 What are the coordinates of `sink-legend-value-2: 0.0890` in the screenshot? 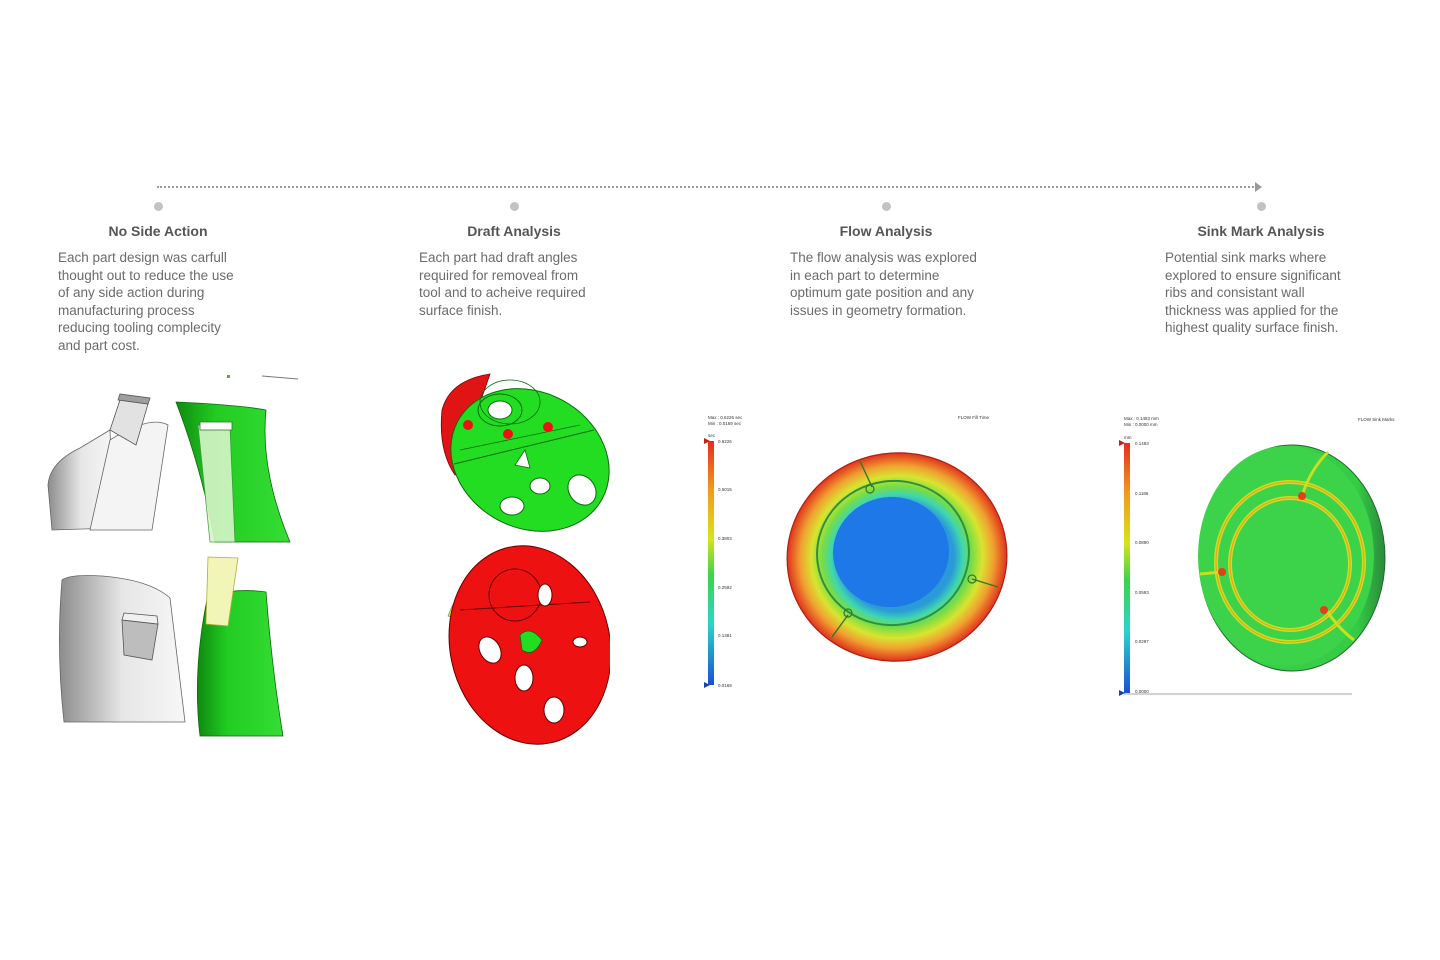 It's located at (1142, 542).